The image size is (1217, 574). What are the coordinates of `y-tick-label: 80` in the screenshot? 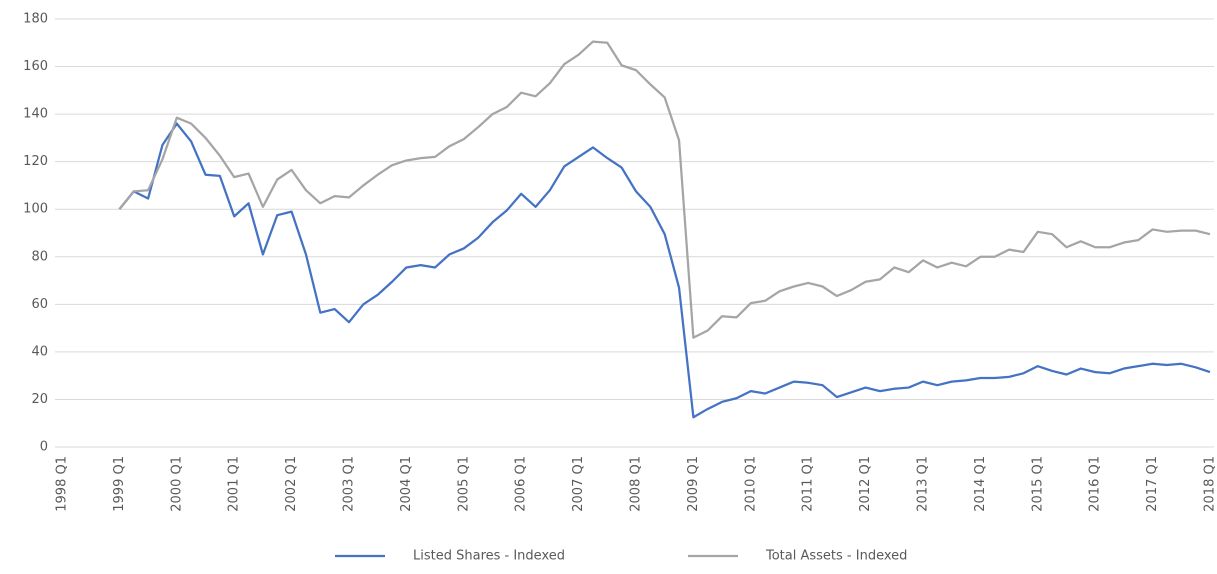 It's located at (39, 256).